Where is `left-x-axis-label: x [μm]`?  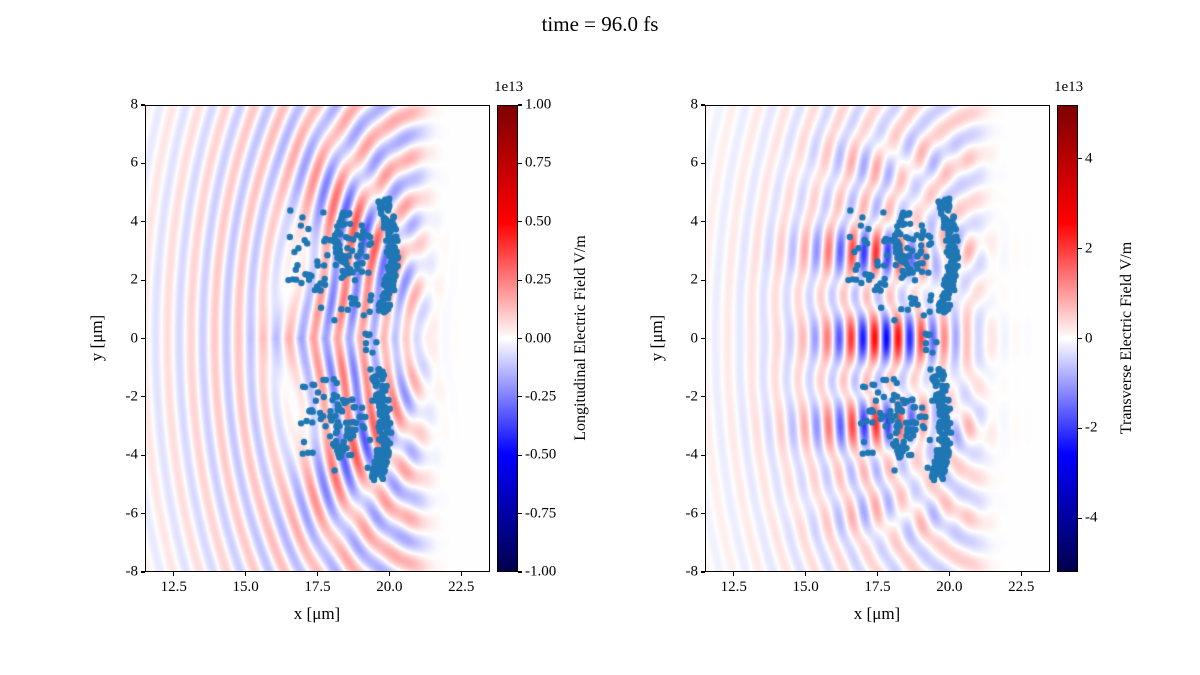
left-x-axis-label: x [μm] is located at coordinates (317, 613).